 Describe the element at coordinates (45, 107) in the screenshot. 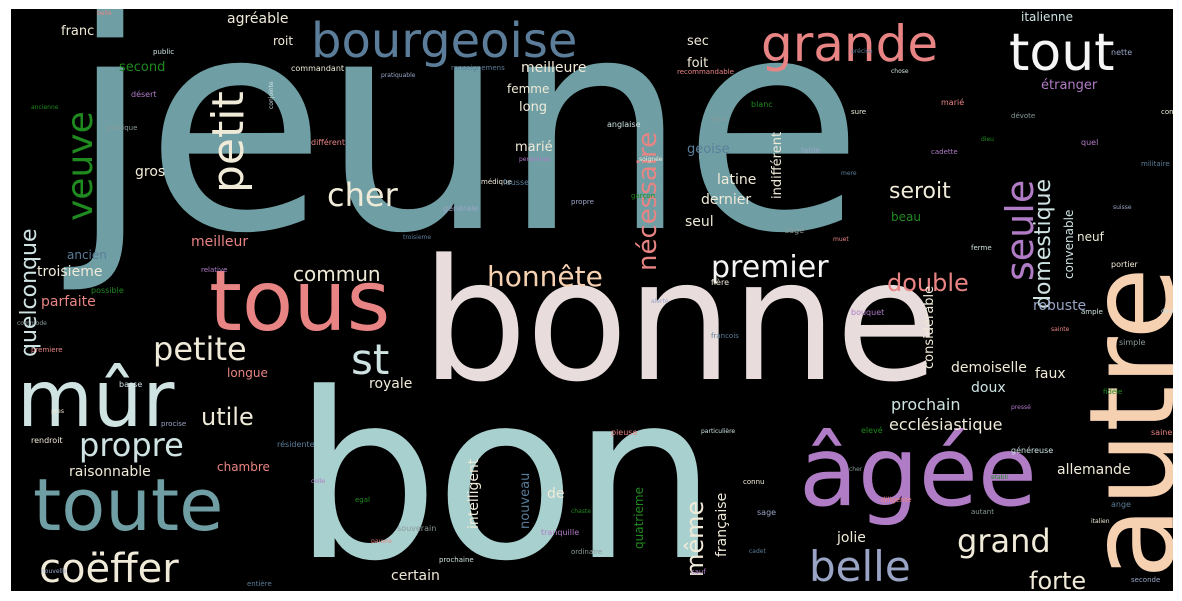

I see `word-small: ancienne` at that location.